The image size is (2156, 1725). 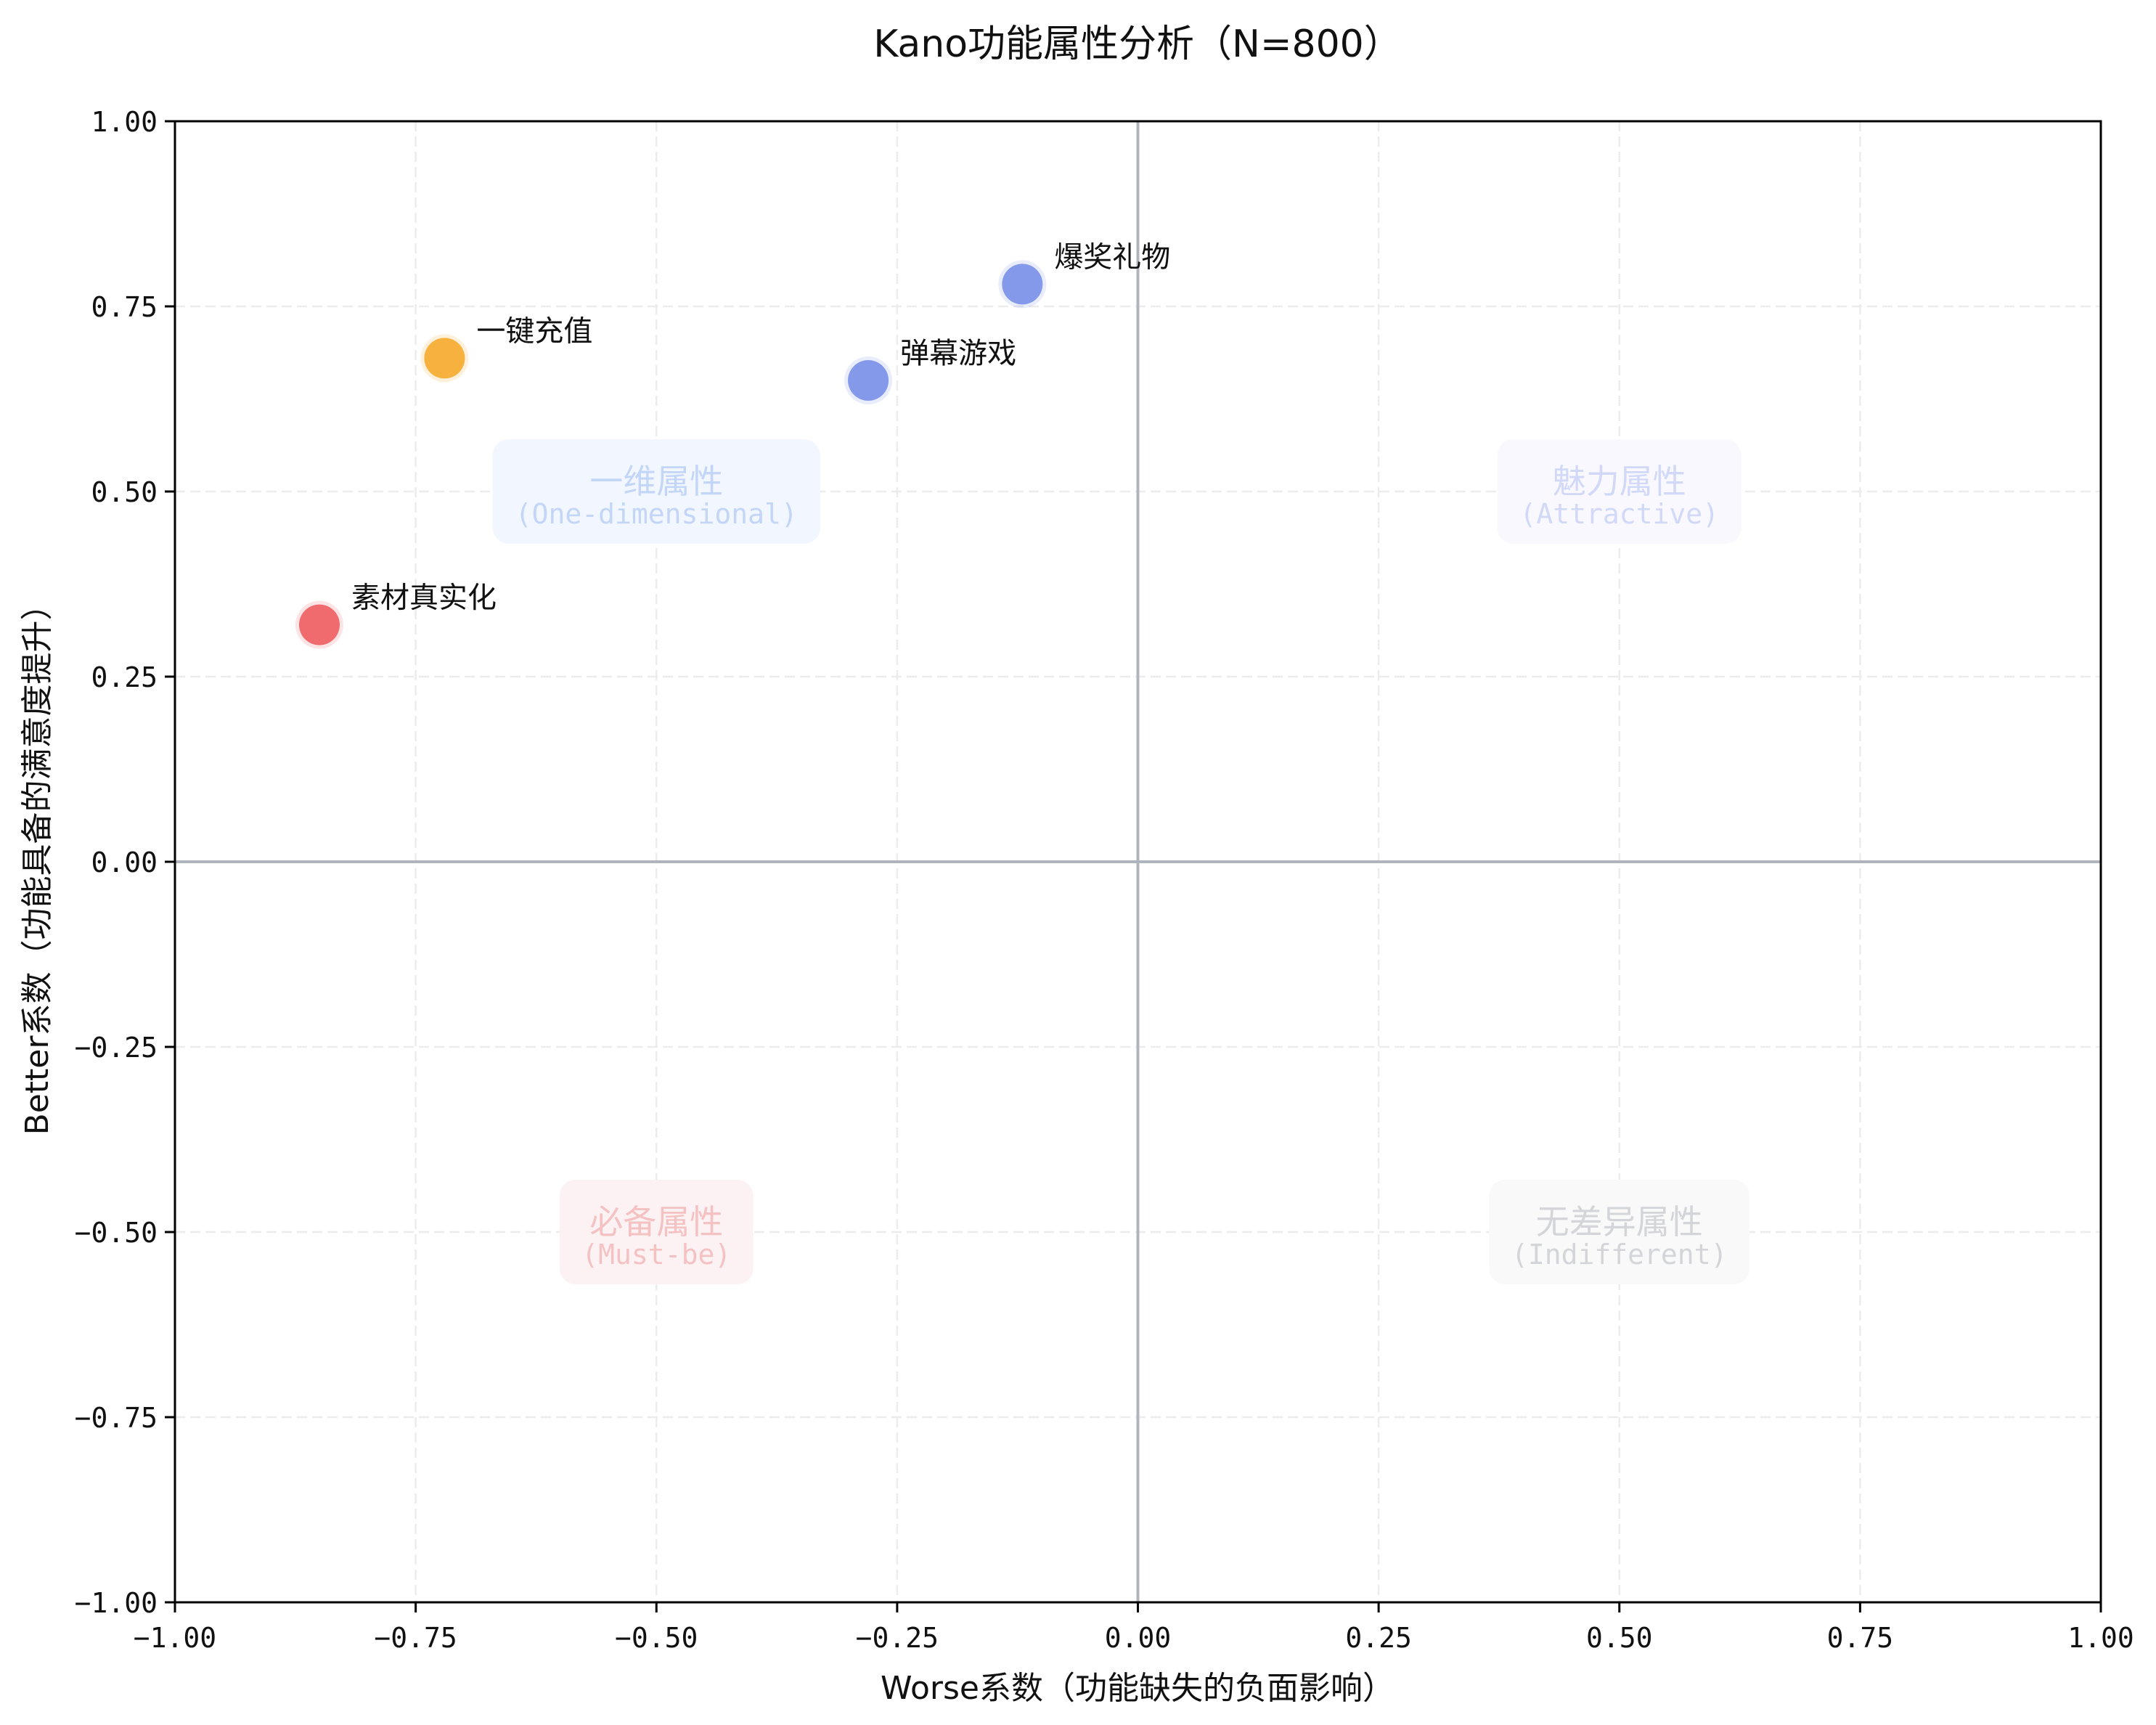 I want to click on quadrant-label: 魅力属性(Attractive), so click(x=1619, y=491).